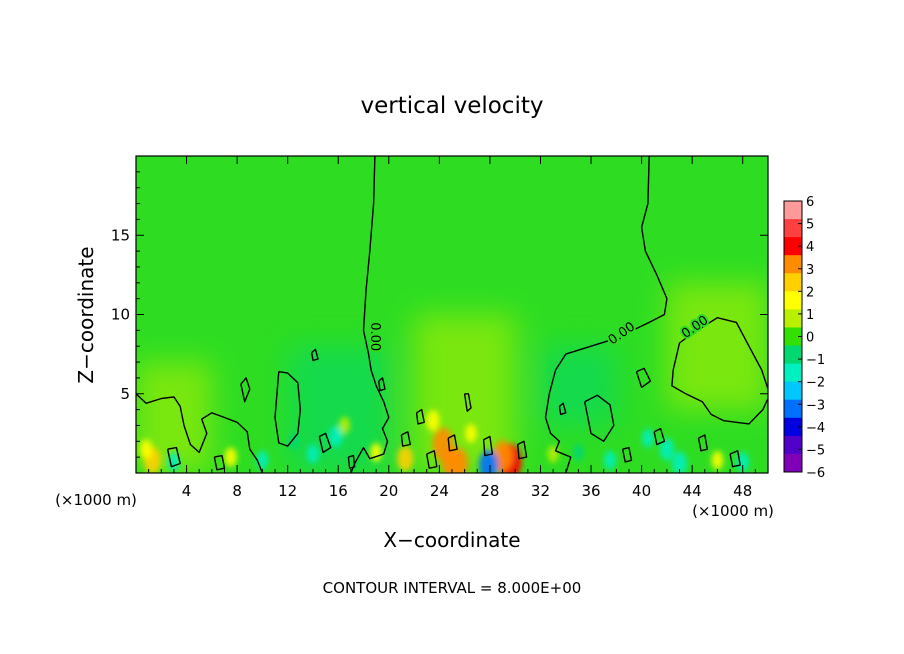 This screenshot has height=654, width=904. What do you see at coordinates (86, 314) in the screenshot?
I see `y-axis-label: Z−coordinate` at bounding box center [86, 314].